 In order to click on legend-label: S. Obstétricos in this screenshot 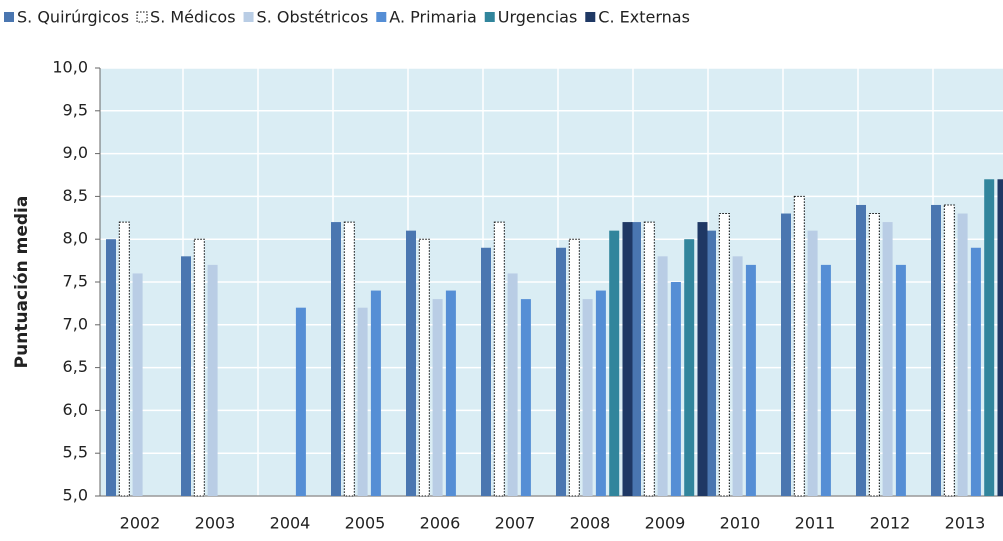, I will do `click(313, 17)`.